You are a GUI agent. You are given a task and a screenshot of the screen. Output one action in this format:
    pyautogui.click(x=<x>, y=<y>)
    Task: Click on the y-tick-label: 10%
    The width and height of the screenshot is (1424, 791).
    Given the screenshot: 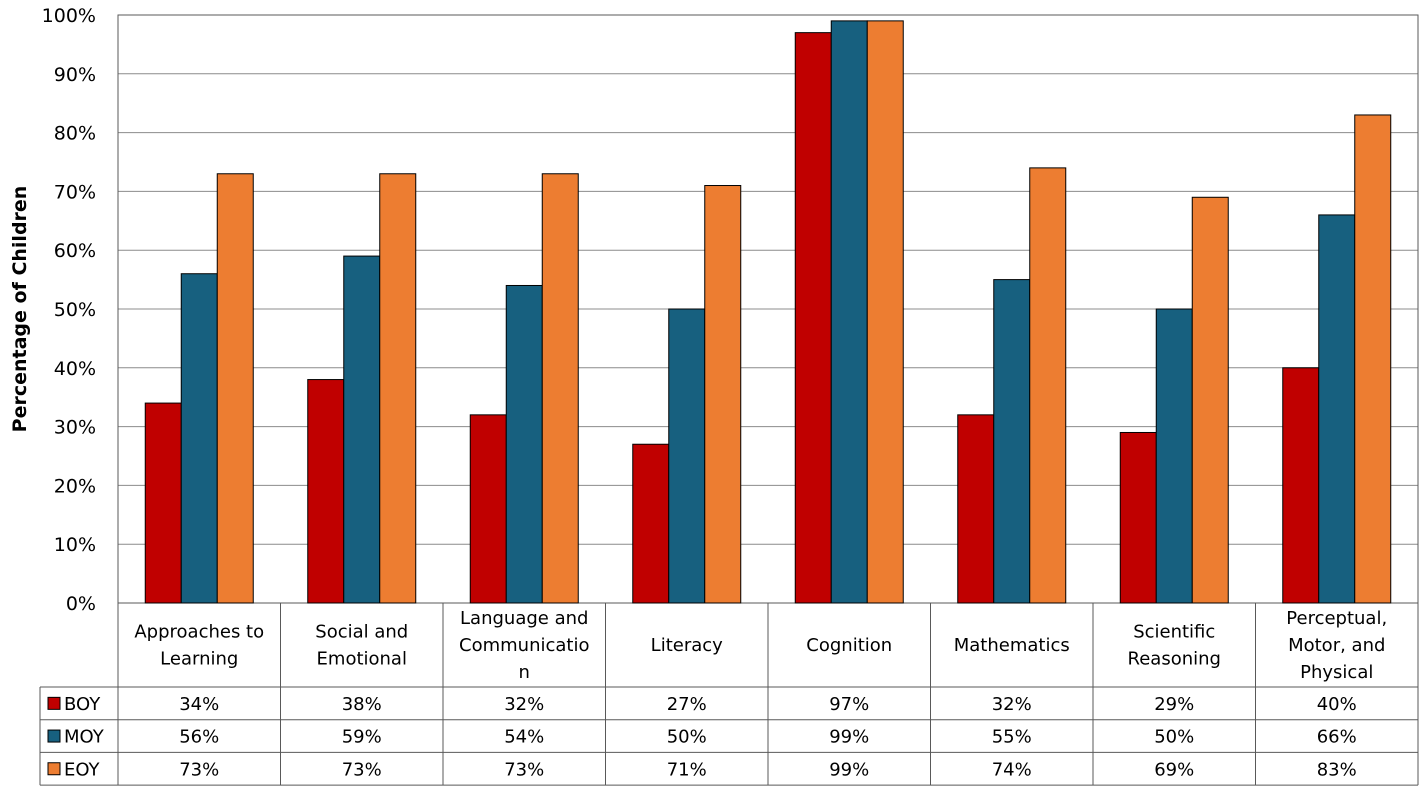 What is the action you would take?
    pyautogui.click(x=75, y=545)
    